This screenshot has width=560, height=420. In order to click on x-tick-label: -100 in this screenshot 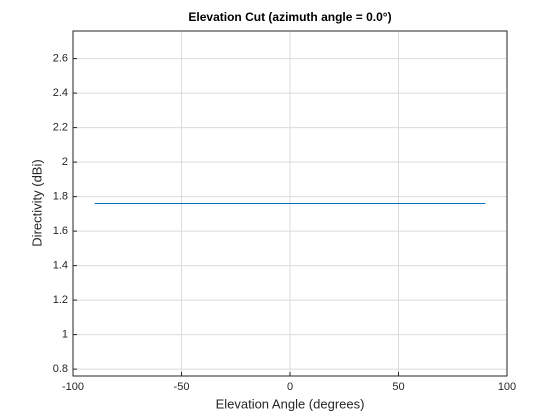, I will do `click(73, 387)`.